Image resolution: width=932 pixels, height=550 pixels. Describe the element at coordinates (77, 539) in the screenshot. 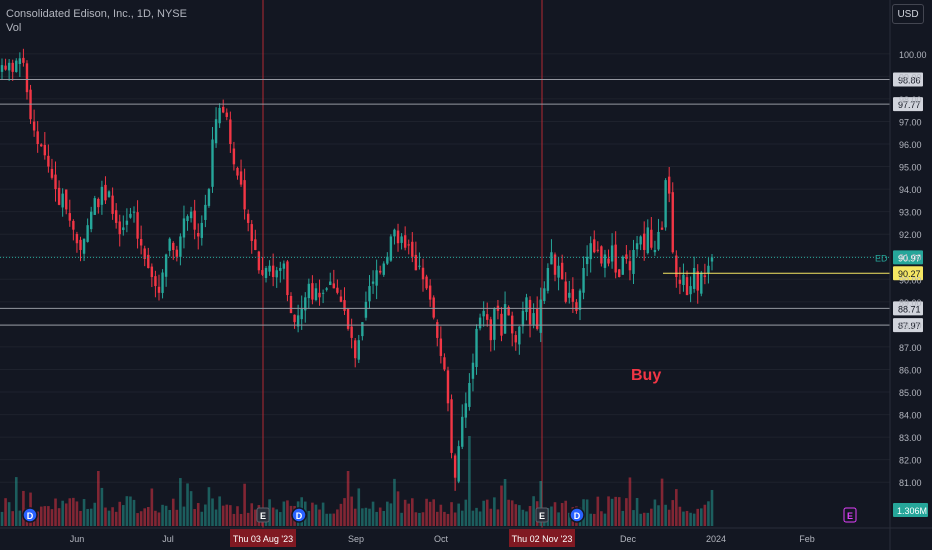

I see `time-tick-label: Jun` at that location.